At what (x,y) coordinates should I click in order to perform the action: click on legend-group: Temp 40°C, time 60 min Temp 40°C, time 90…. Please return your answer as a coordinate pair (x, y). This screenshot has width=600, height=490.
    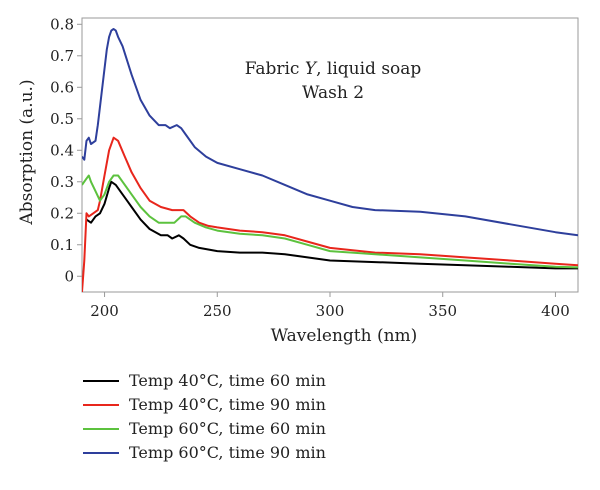
    Looking at the image, I should click on (204, 416).